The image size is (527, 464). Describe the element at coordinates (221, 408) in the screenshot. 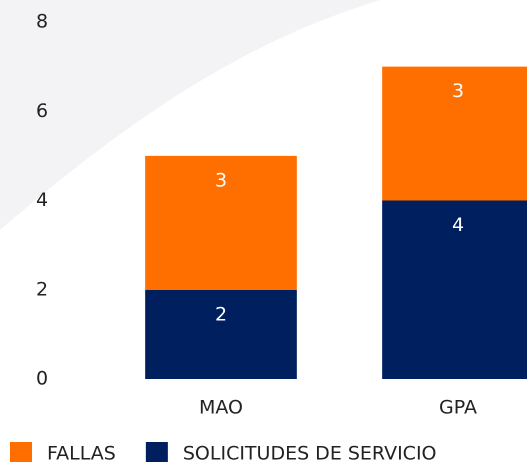

I see `x-tick-label: MAO` at that location.